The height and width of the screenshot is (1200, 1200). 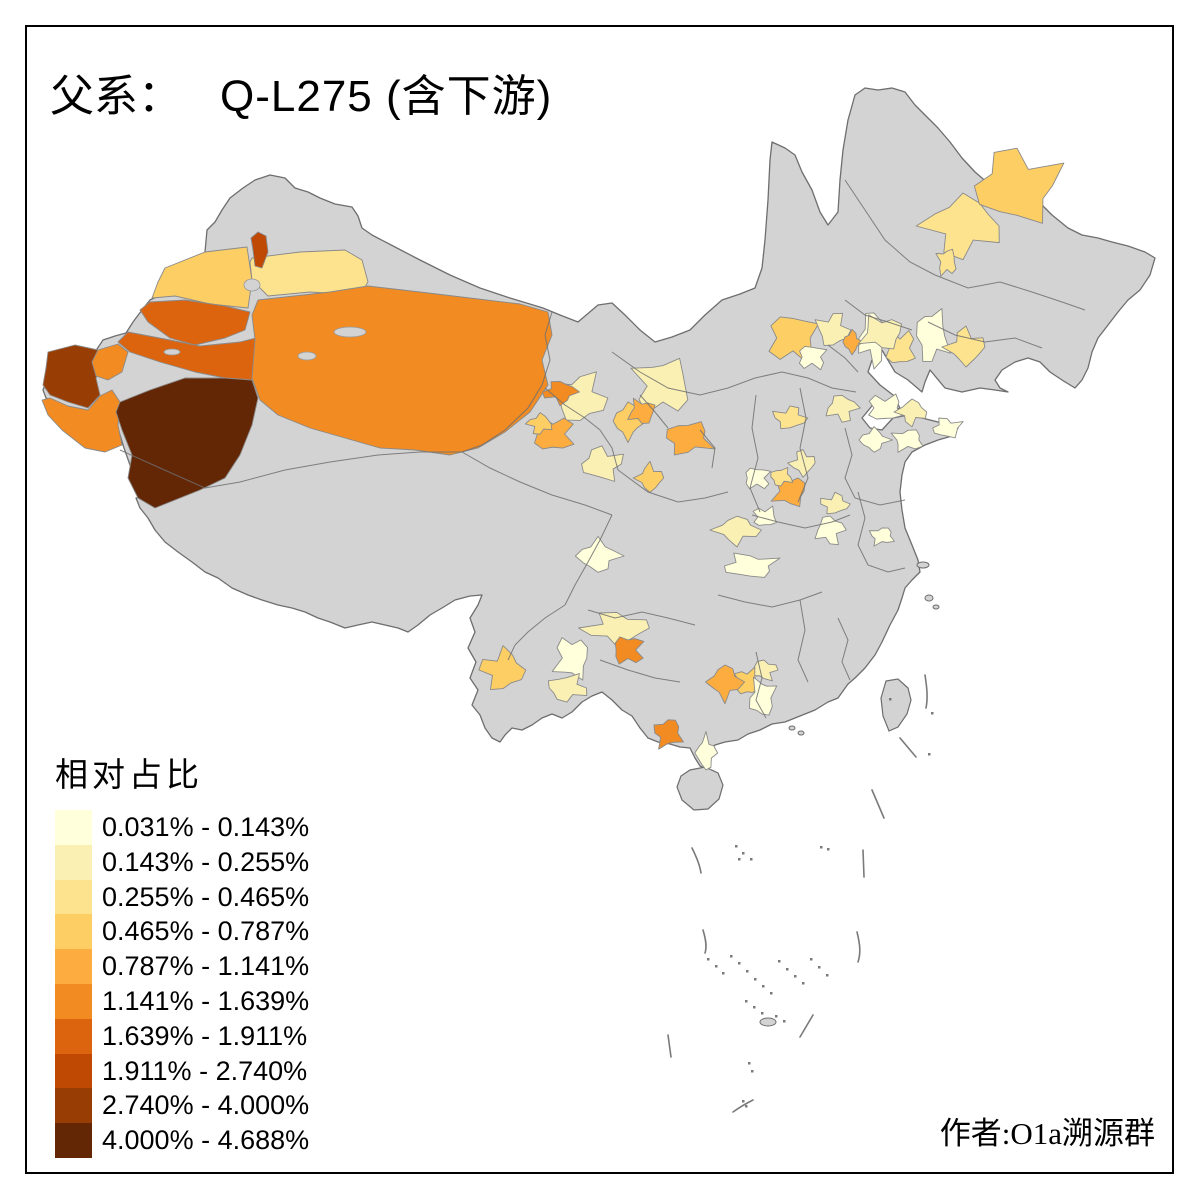 What do you see at coordinates (206, 1000) in the screenshot?
I see `legend-label: 1.141% - 1.639%` at bounding box center [206, 1000].